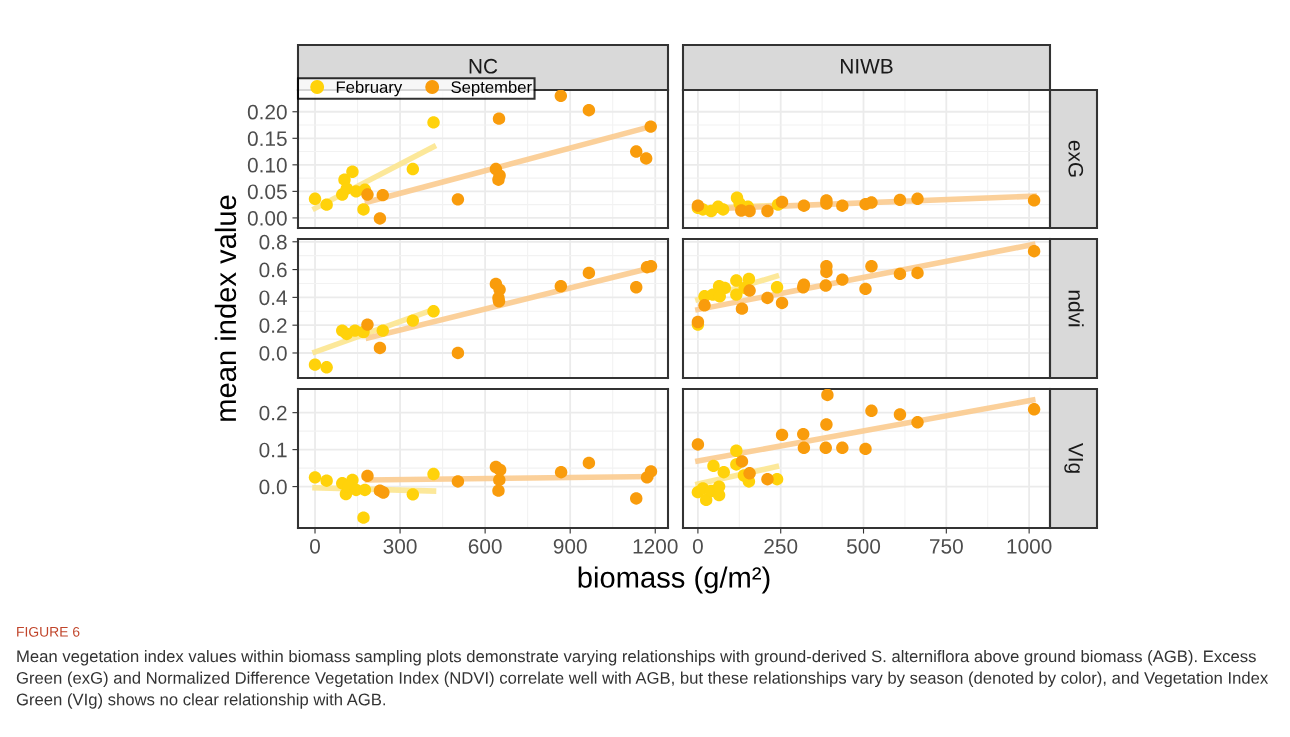 This screenshot has width=1290, height=737. What do you see at coordinates (863, 546) in the screenshot?
I see `x-tick-label: 500` at bounding box center [863, 546].